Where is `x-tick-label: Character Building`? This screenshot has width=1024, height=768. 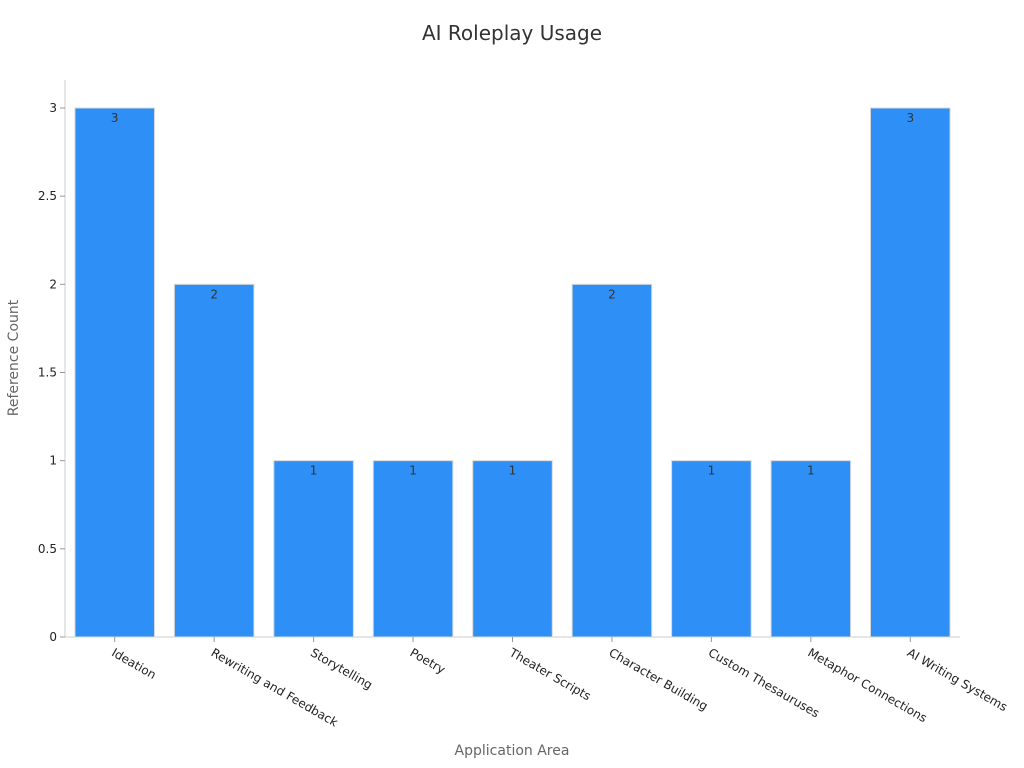
x-tick-label: Character Building is located at coordinates (658, 679).